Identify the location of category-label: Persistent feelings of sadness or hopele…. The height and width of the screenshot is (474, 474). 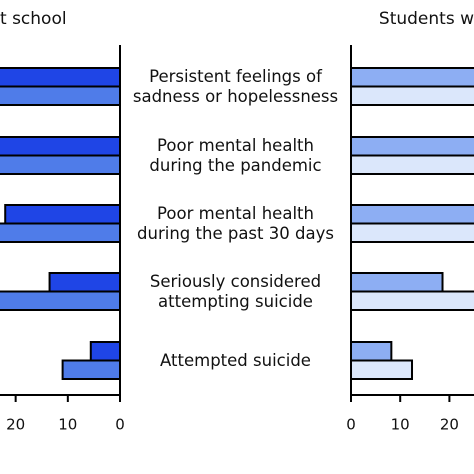
(235, 86).